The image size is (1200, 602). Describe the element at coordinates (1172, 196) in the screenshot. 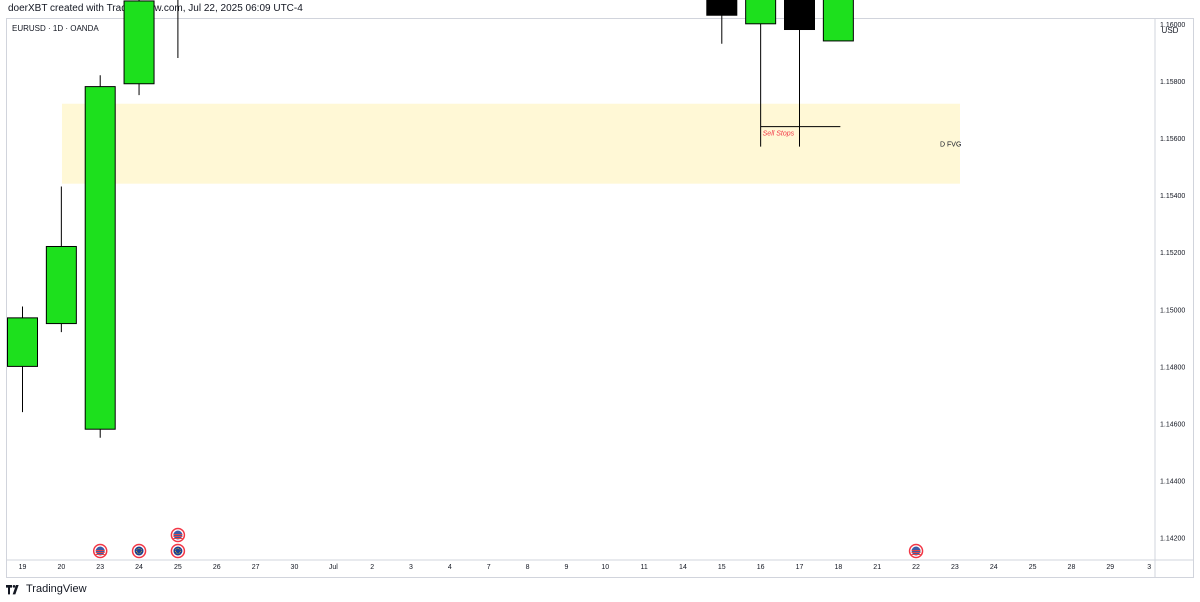

I see `price-tick-label: 1.15400` at that location.